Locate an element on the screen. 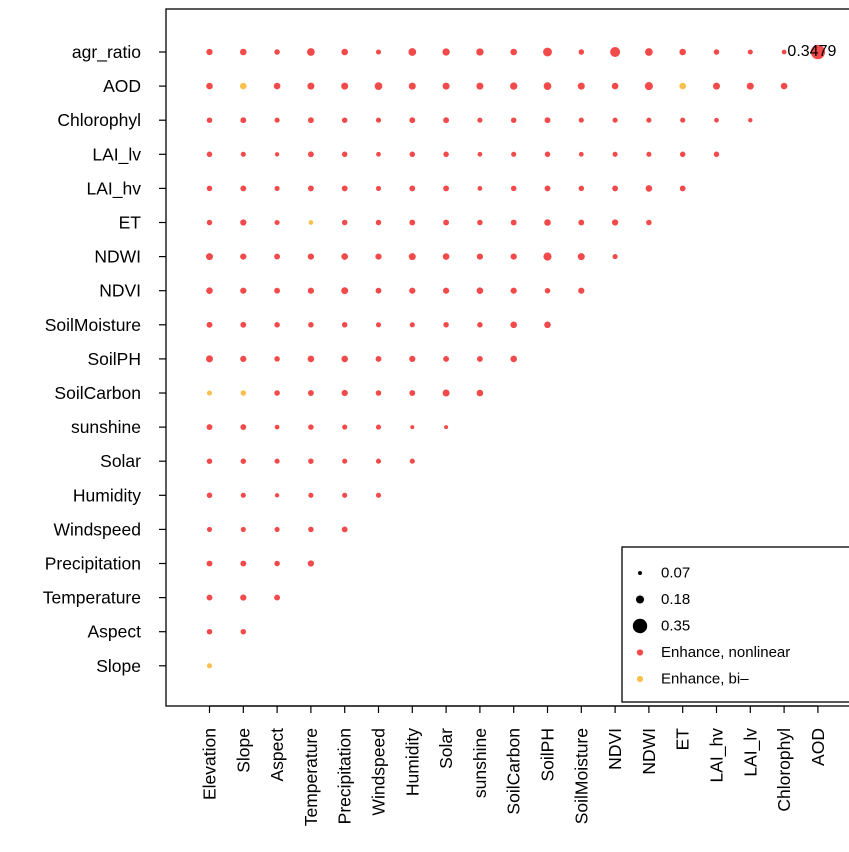  point-lai-hv-et is located at coordinates (682, 188).